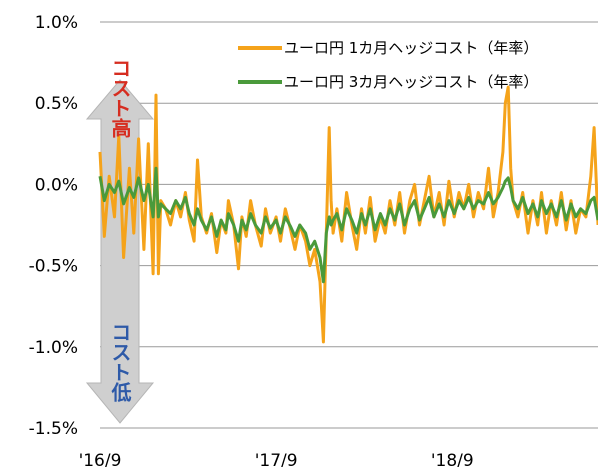 The image size is (598, 467). I want to click on cost-high-label: コスト高, so click(120, 98).